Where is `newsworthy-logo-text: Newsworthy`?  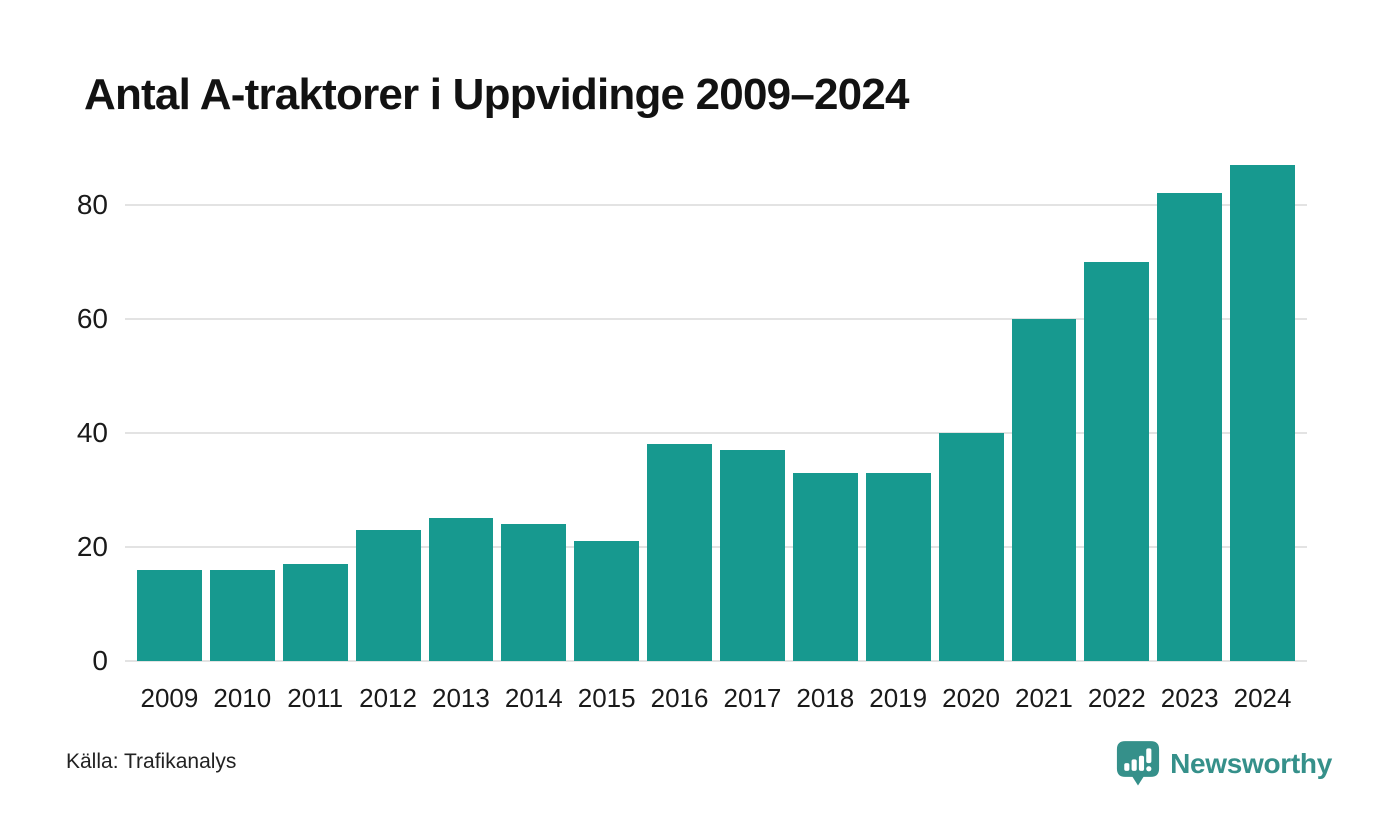
newsworthy-logo-text: Newsworthy is located at coordinates (1251, 763).